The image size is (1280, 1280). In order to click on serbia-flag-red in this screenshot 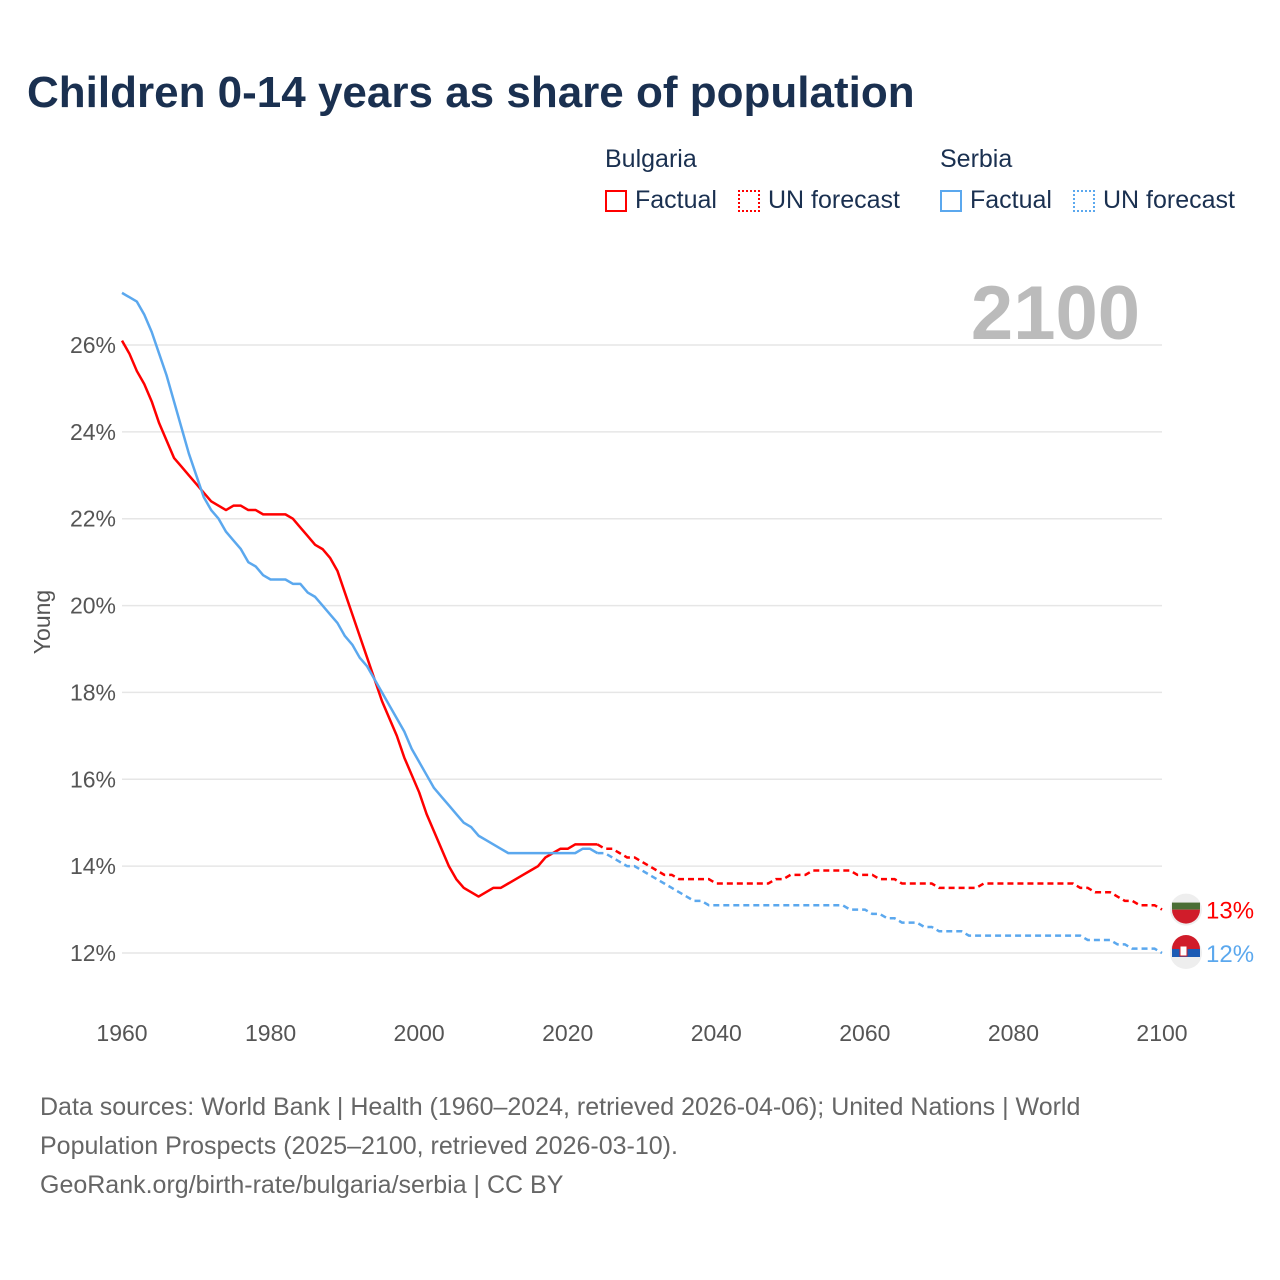, I will do `click(1186, 942)`.